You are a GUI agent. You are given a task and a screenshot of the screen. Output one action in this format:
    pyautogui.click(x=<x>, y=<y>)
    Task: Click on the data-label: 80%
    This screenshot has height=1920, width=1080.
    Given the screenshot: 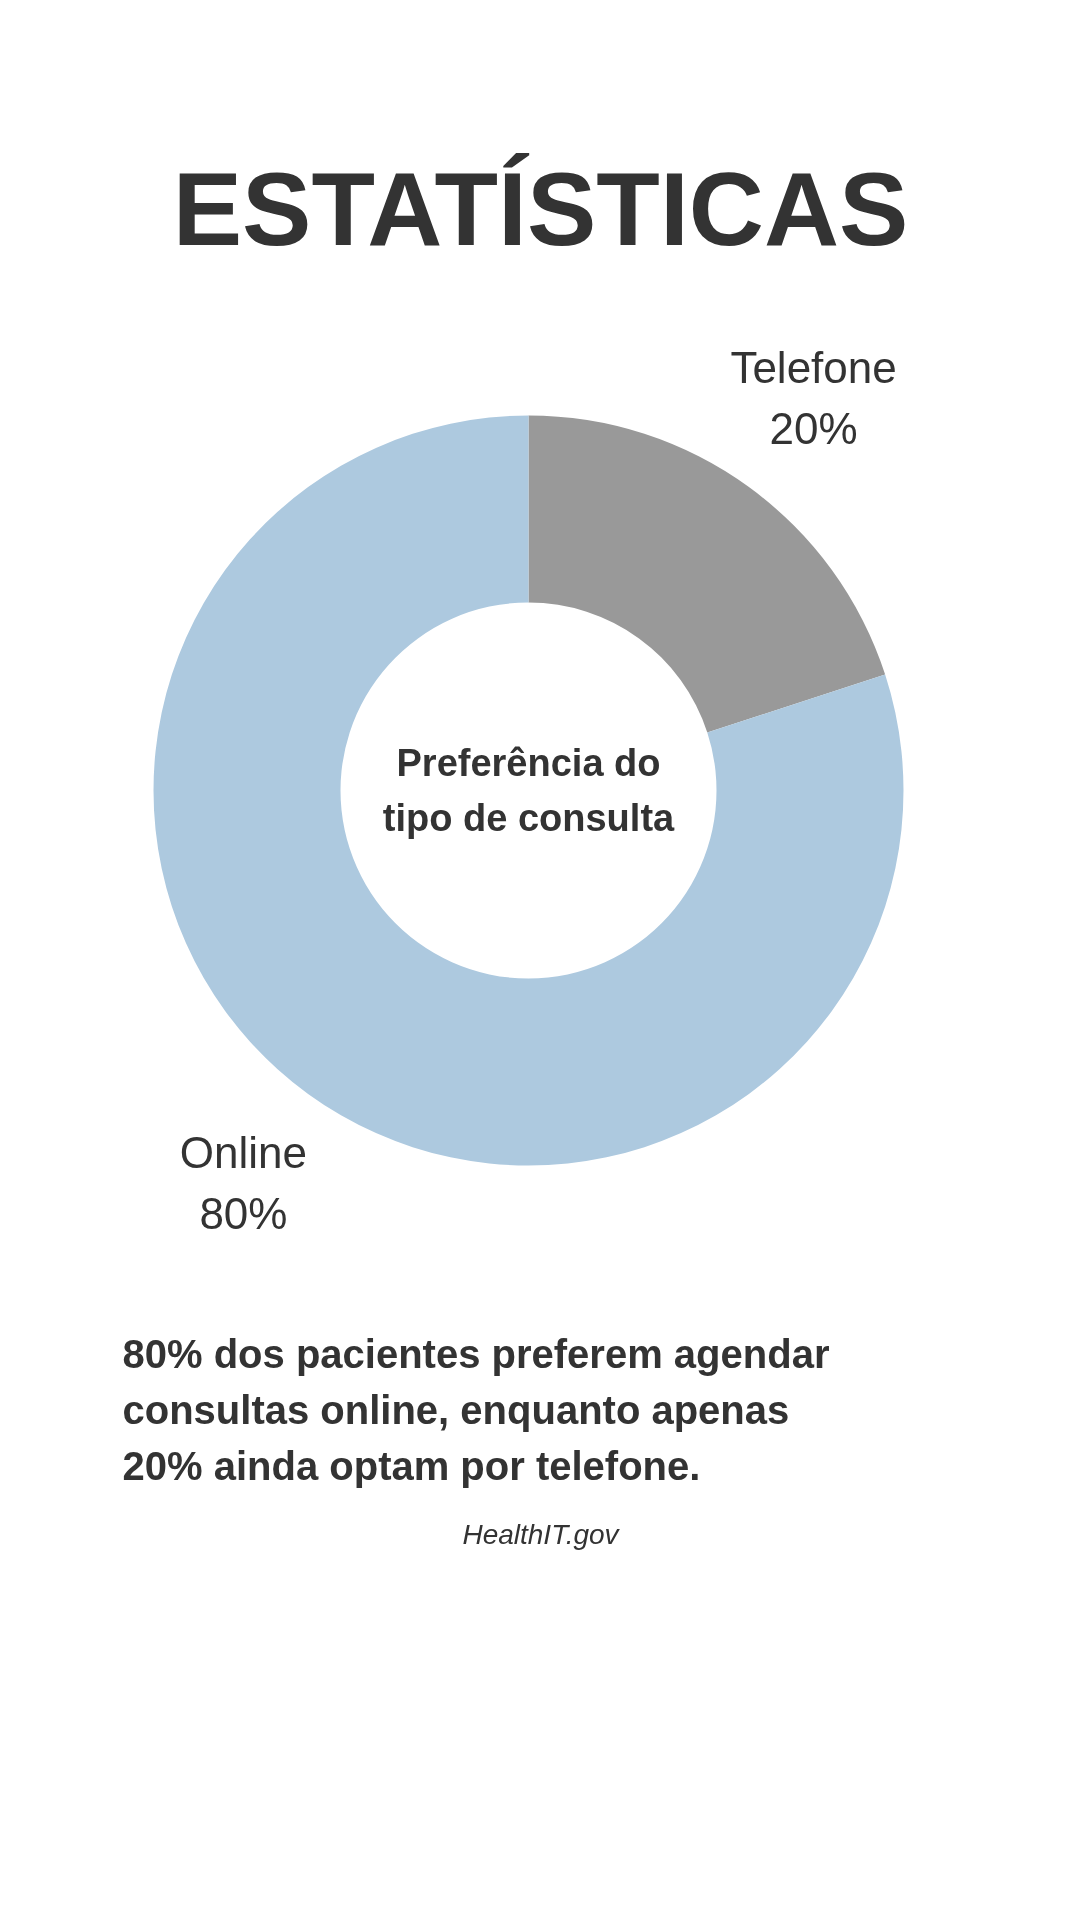 What is the action you would take?
    pyautogui.click(x=243, y=1213)
    